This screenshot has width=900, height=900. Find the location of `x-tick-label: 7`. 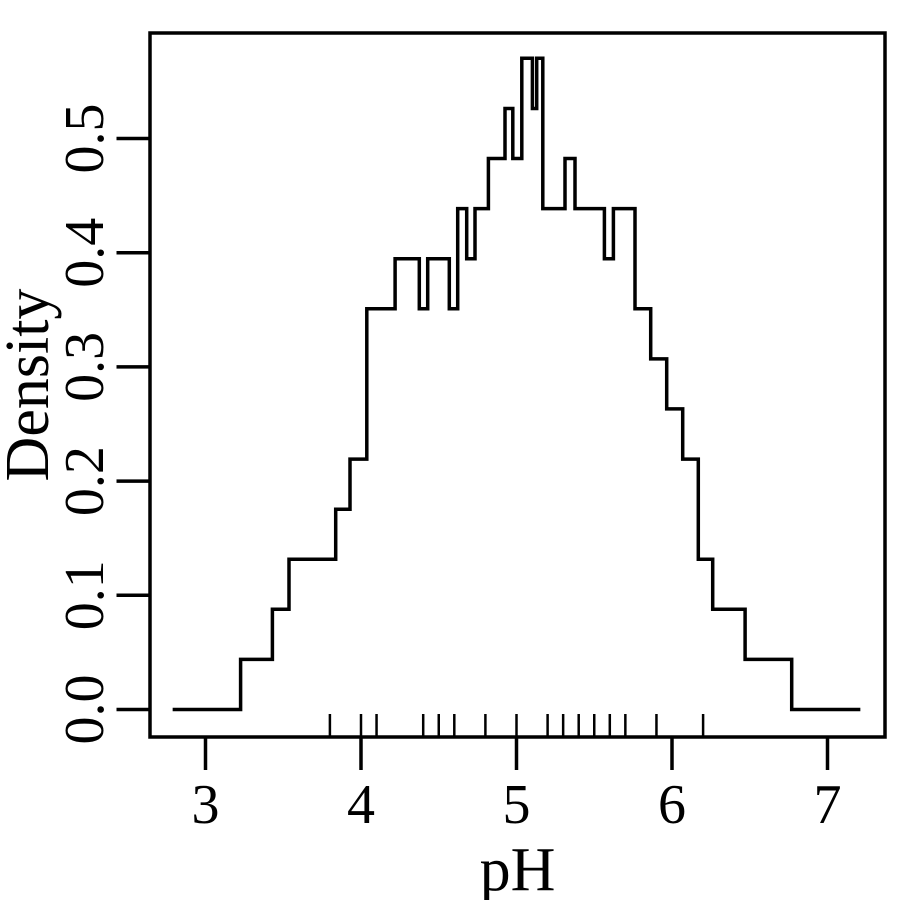

x-tick-label: 7 is located at coordinates (828, 805).